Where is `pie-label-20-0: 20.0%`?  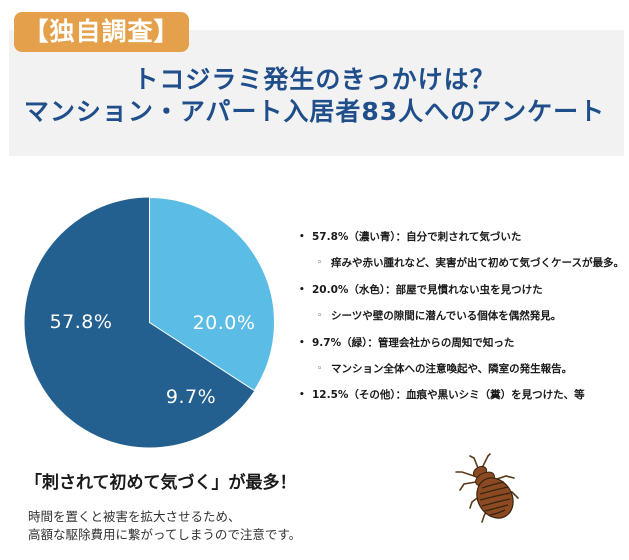
pie-label-20-0: 20.0% is located at coordinates (224, 323).